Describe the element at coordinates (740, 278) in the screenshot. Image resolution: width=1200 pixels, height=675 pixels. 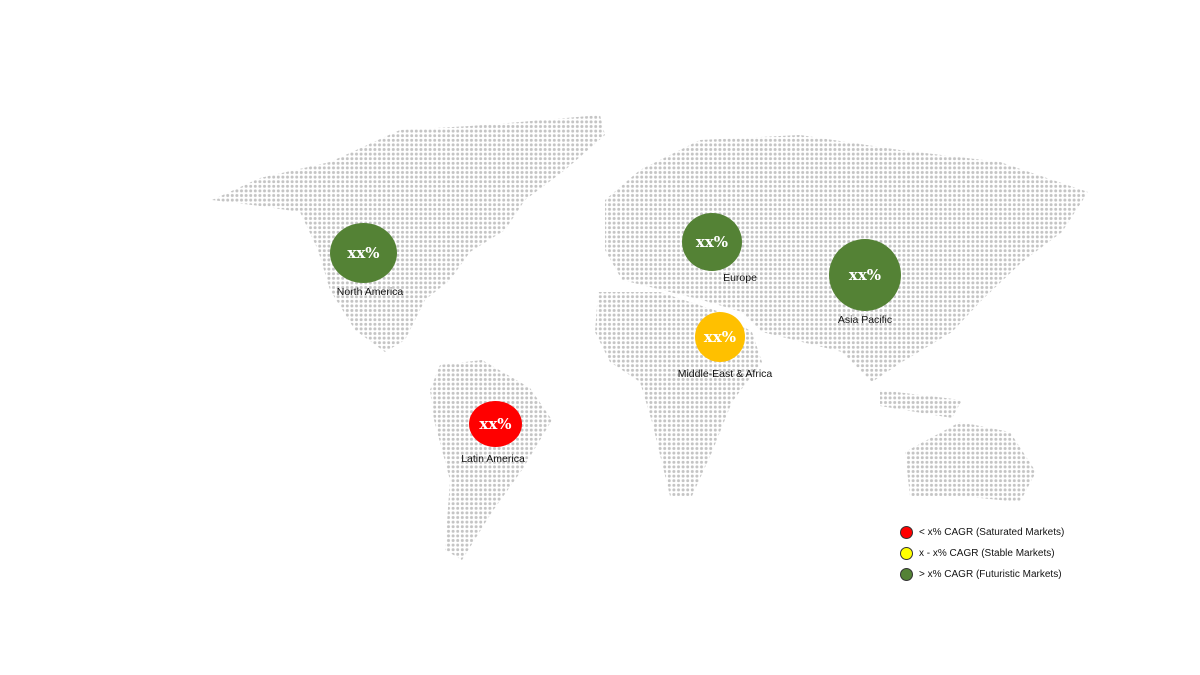
I see `europe-label: Europe` at that location.